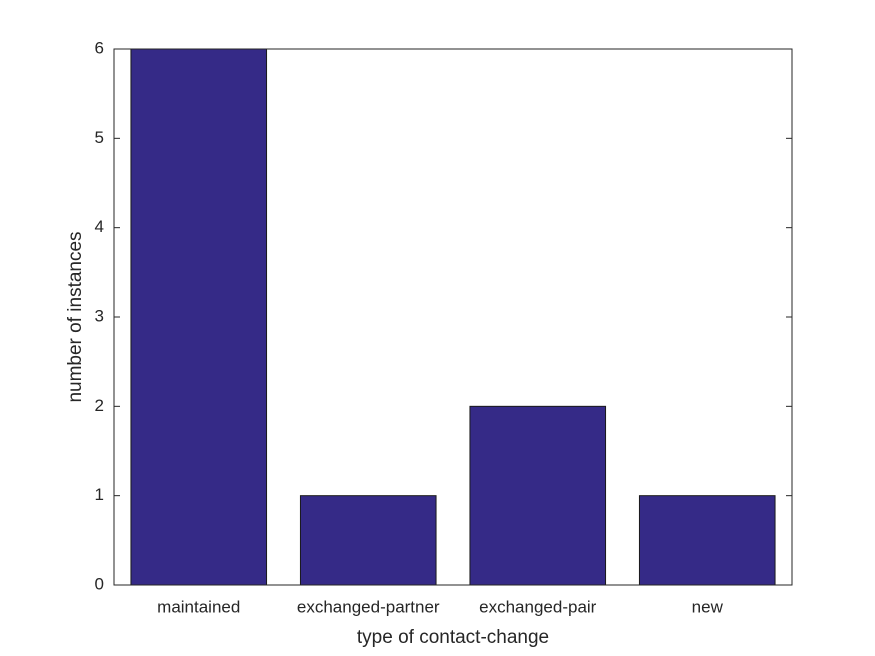 The image size is (875, 656). I want to click on y-tick-label: 3, so click(99, 315).